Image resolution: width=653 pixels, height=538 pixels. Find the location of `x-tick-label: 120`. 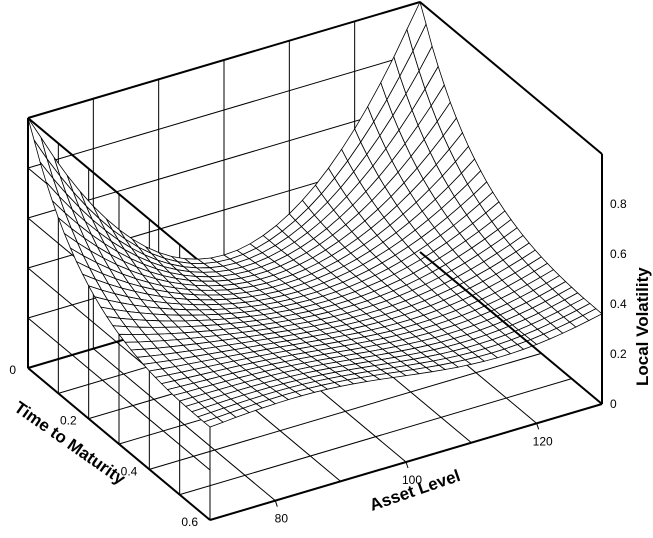

x-tick-label: 120 is located at coordinates (543, 441).